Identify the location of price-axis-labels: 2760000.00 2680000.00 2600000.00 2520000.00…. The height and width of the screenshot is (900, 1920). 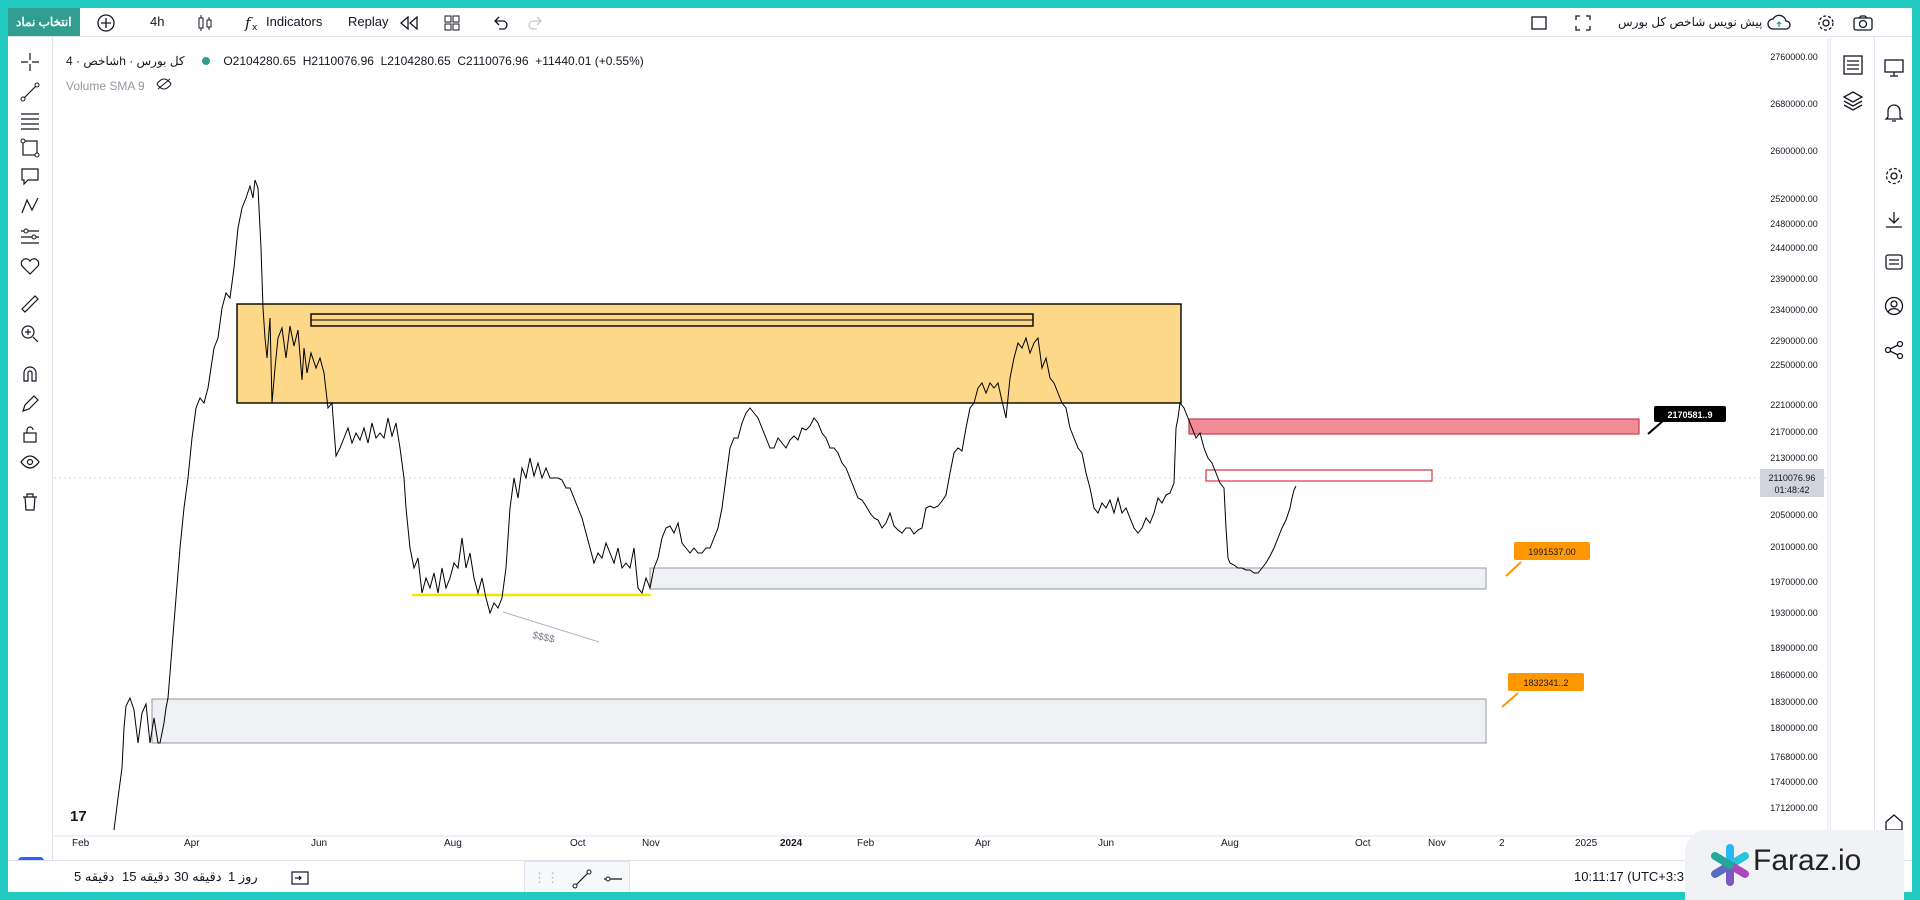
(1794, 432).